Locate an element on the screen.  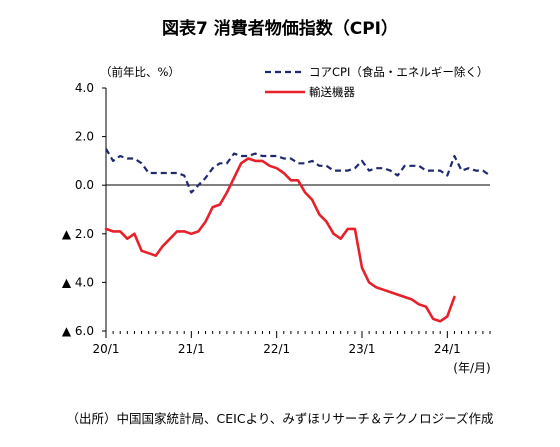
y-tick-label: ▲ 4.0 is located at coordinates (78, 282).